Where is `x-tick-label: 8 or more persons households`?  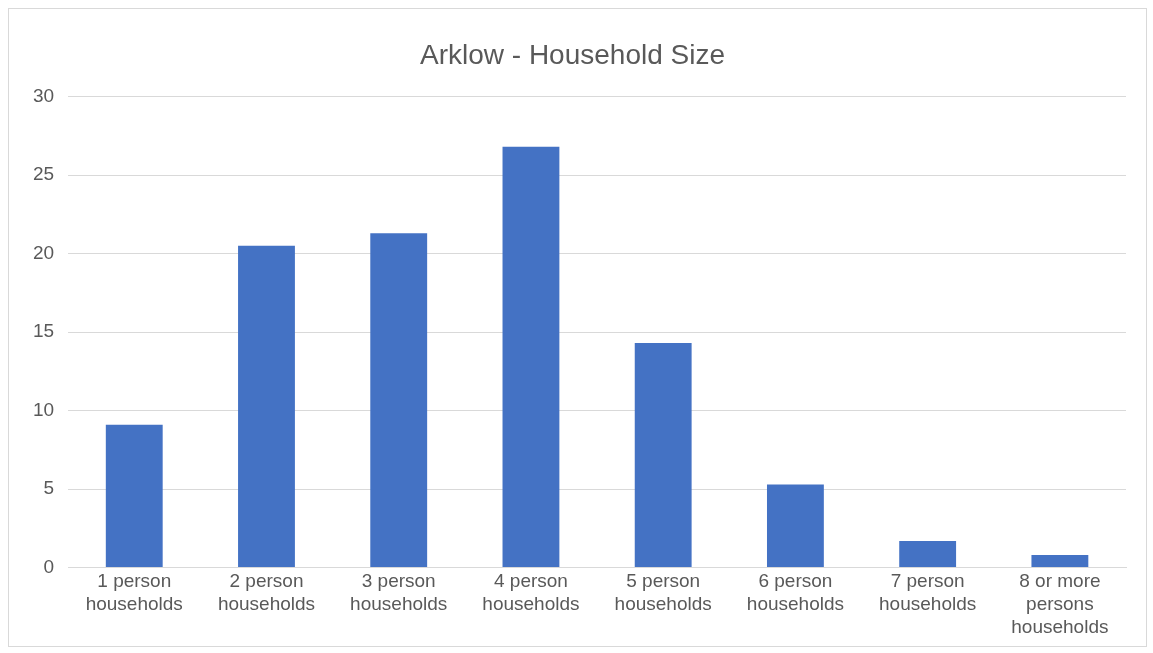
x-tick-label: 8 or more persons households is located at coordinates (1060, 603).